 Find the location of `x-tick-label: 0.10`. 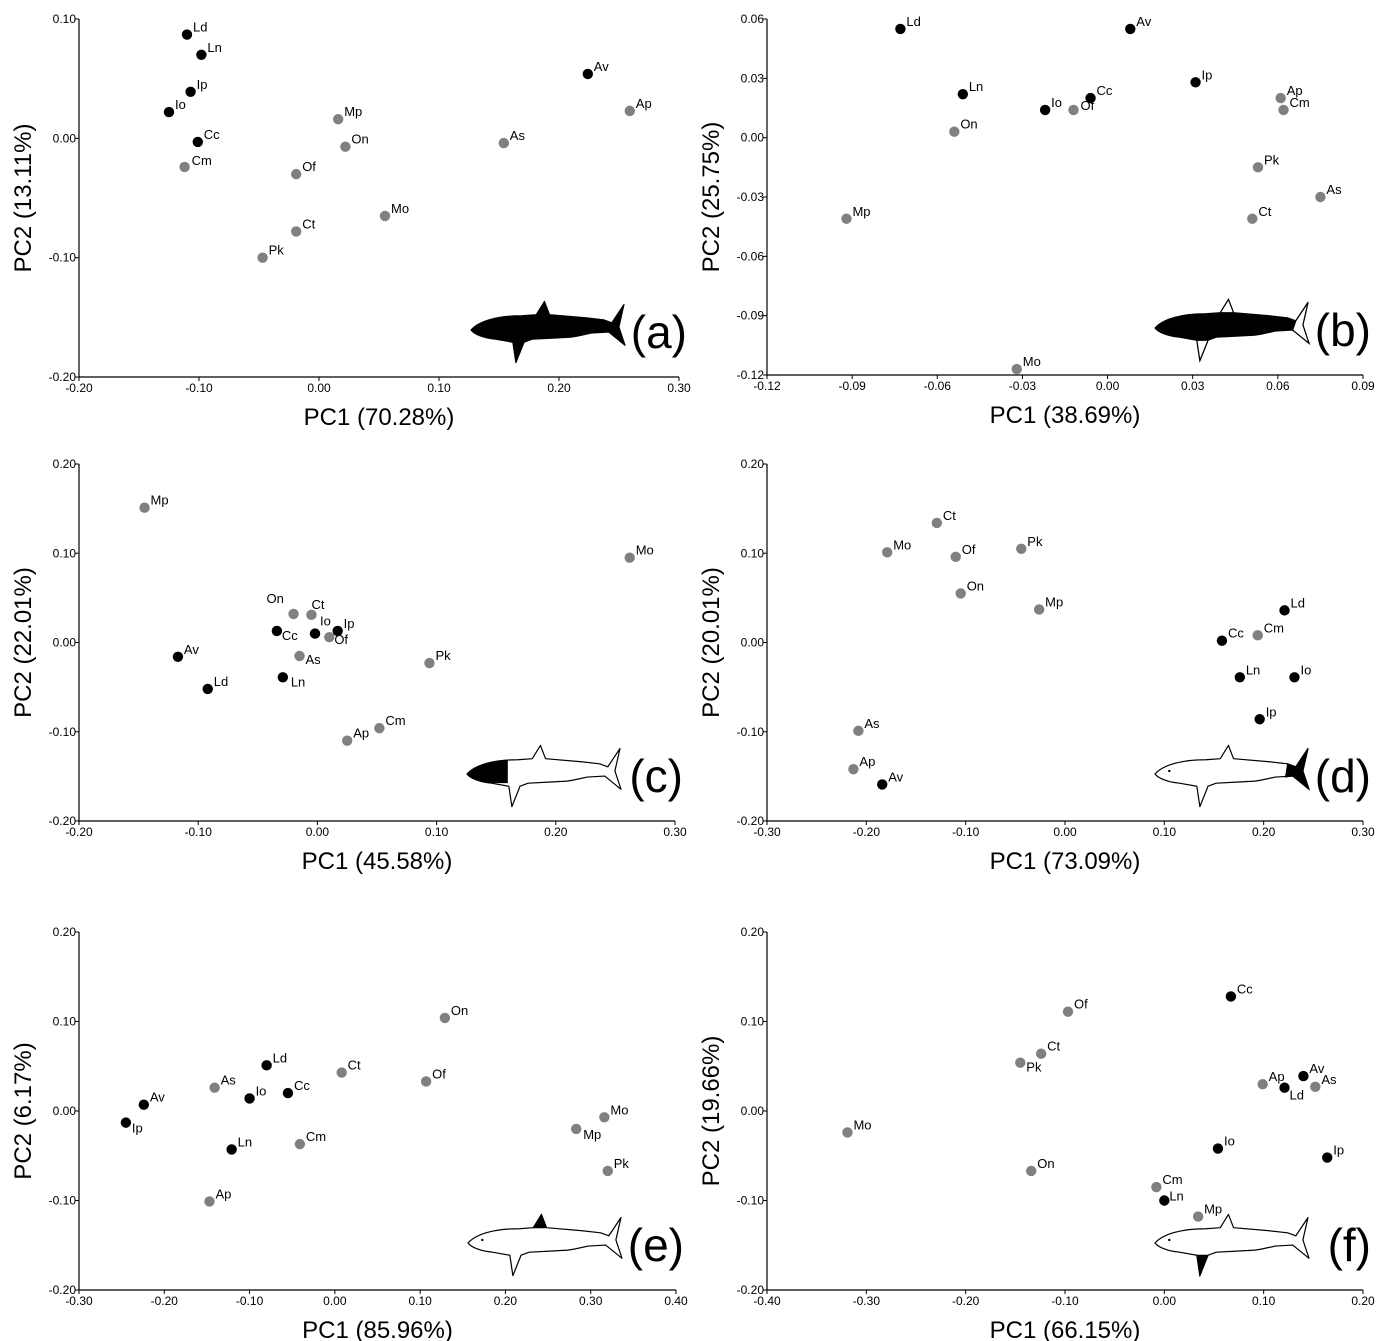

x-tick-label: 0.10 is located at coordinates (420, 1301).